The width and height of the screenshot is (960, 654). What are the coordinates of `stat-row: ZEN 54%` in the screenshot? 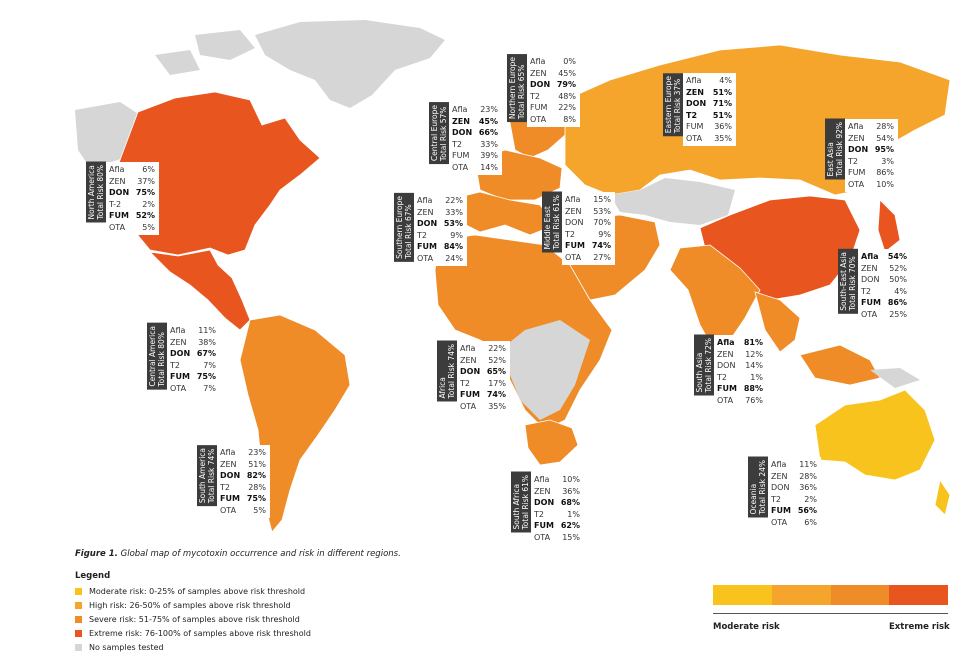 It's located at (871, 139).